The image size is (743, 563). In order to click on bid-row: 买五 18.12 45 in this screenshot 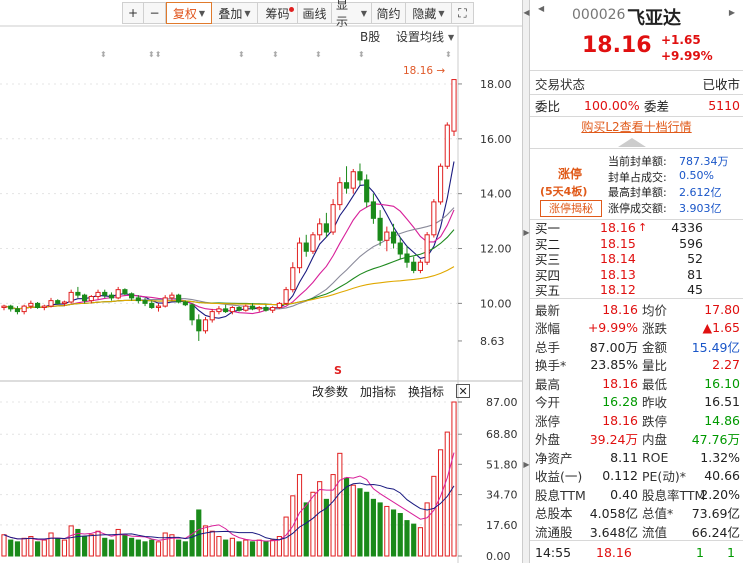, I will do `click(636, 290)`.